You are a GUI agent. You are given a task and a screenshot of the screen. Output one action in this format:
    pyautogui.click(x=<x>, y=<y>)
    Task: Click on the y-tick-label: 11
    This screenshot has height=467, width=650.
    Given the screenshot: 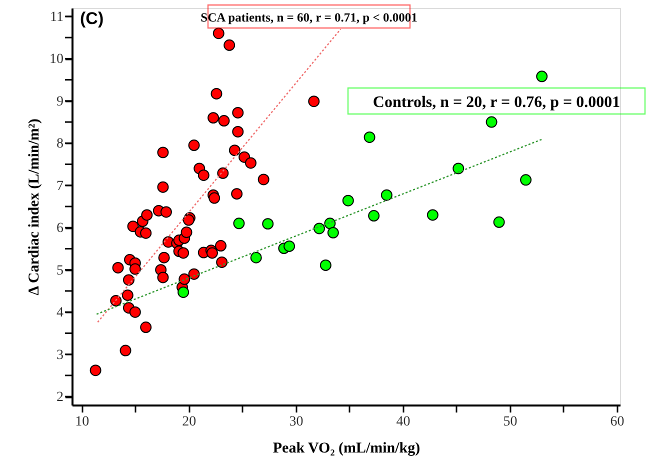 What is the action you would take?
    pyautogui.click(x=57, y=17)
    